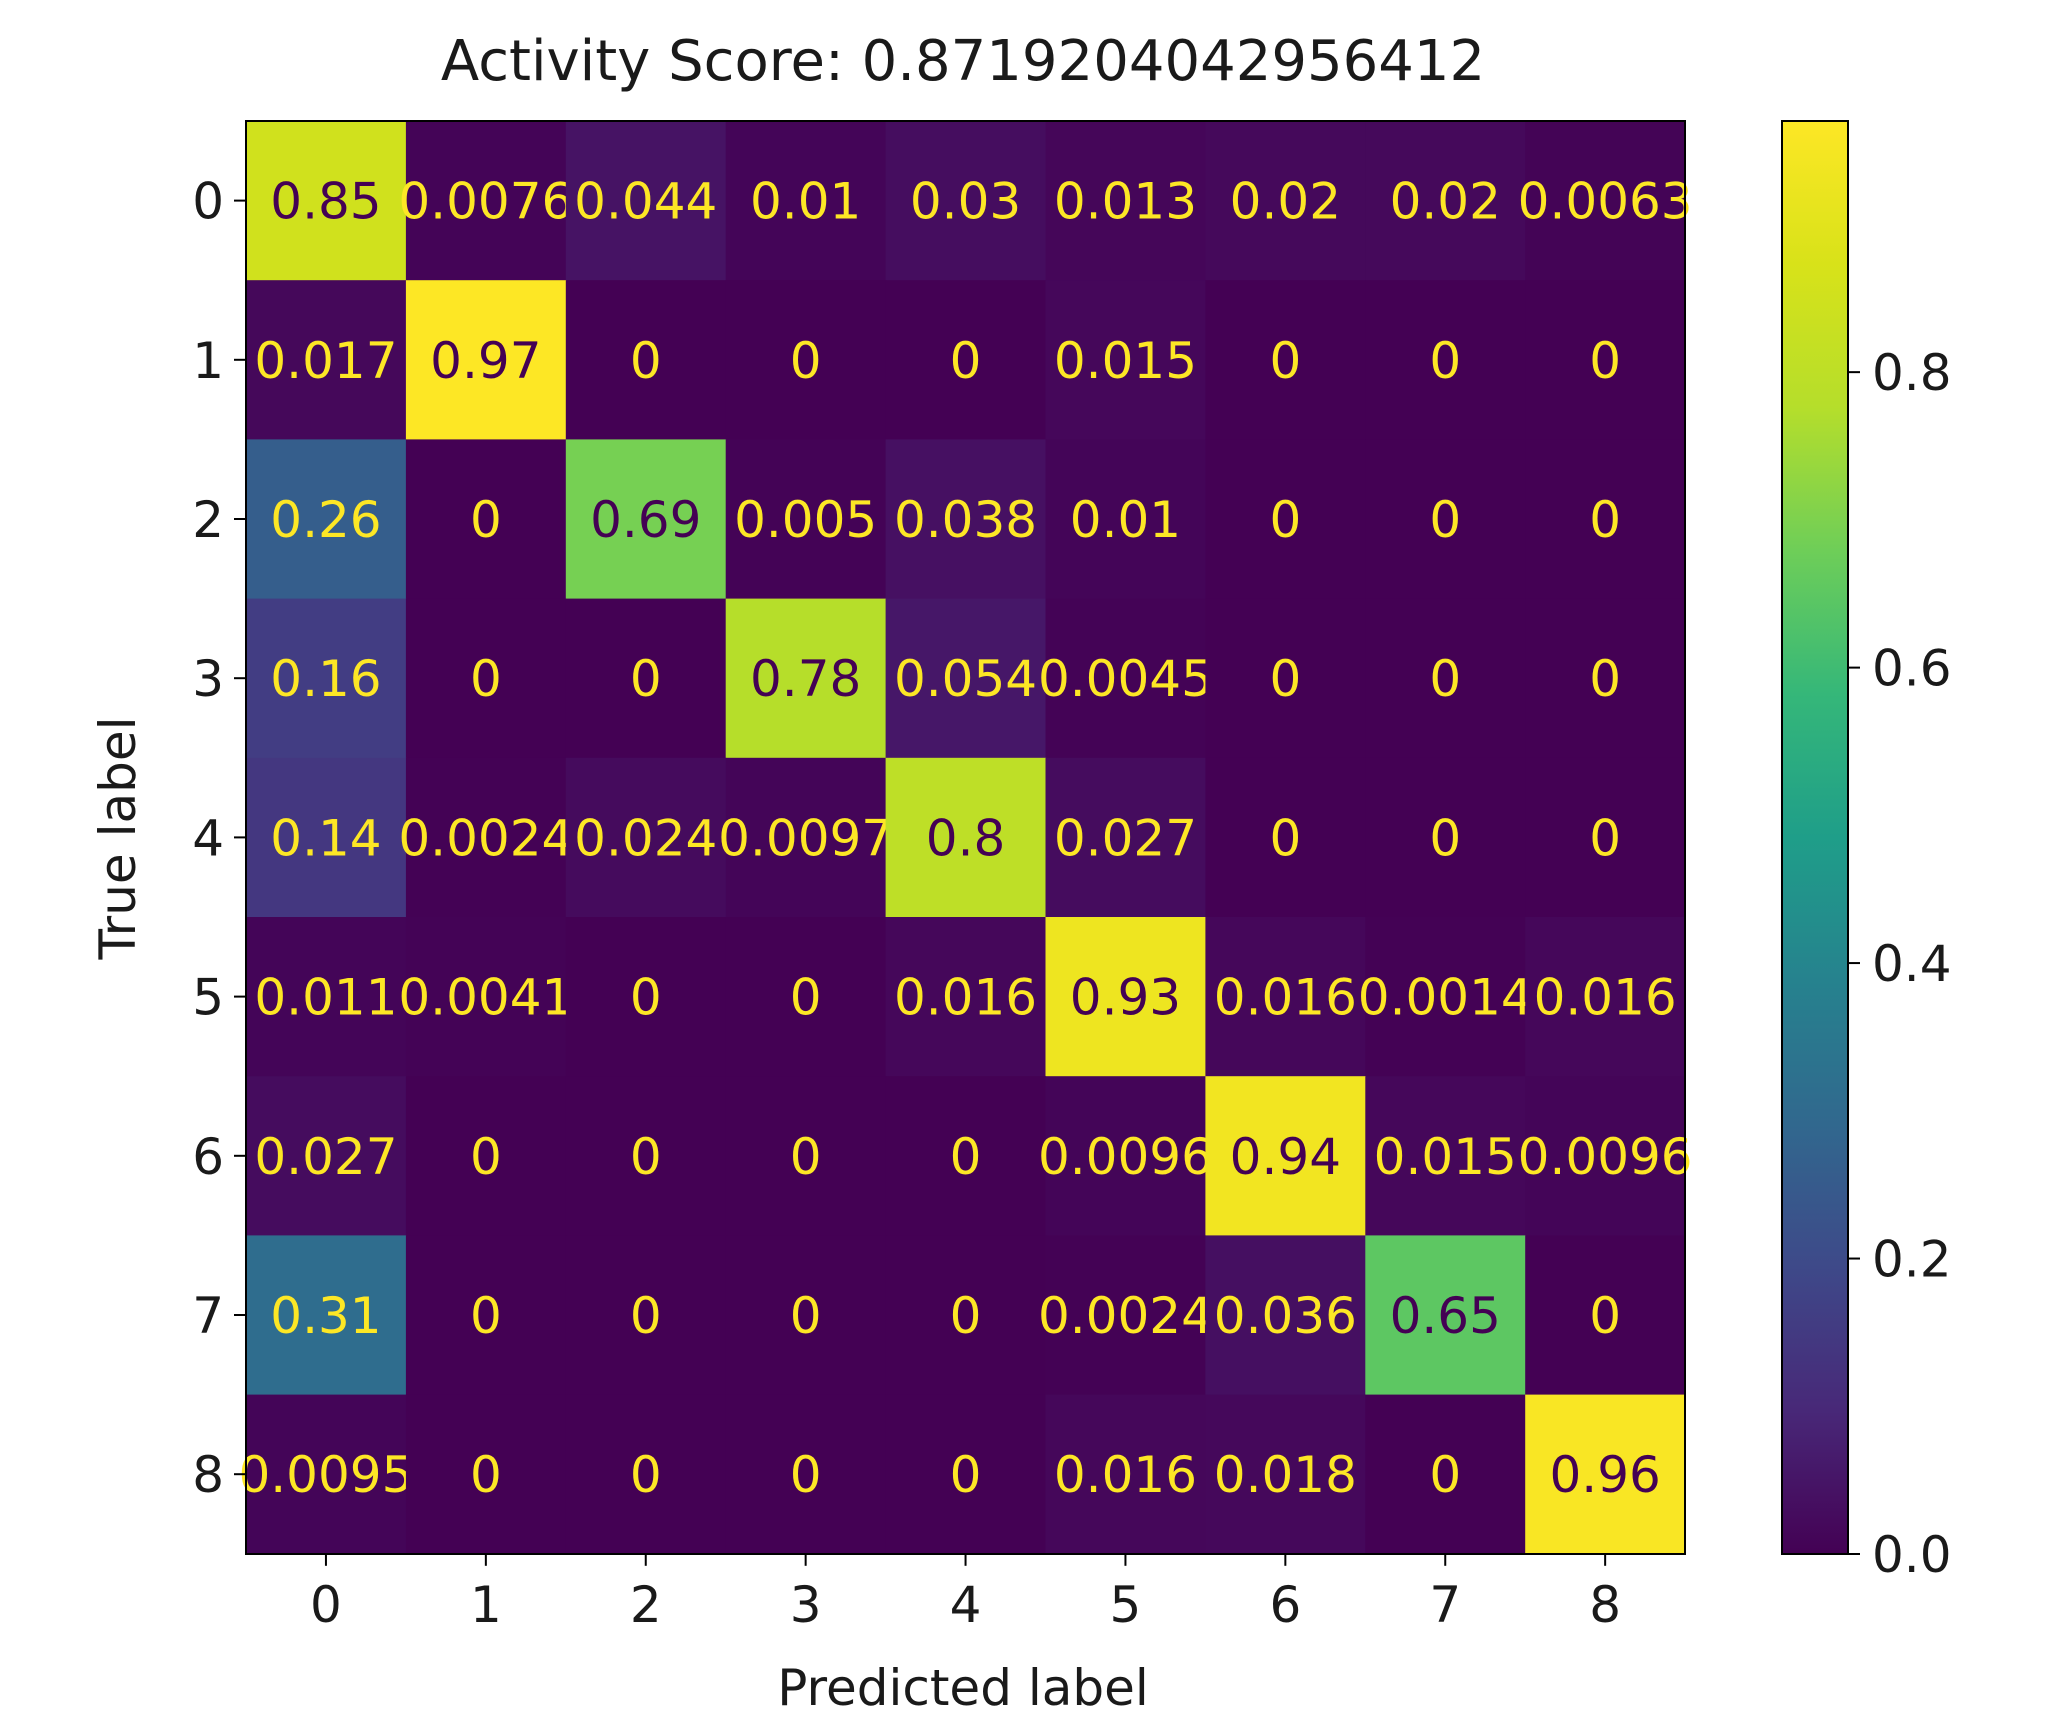 The image size is (2048, 1728). I want to click on cell-value-label: 0.018, so click(1285, 1475).